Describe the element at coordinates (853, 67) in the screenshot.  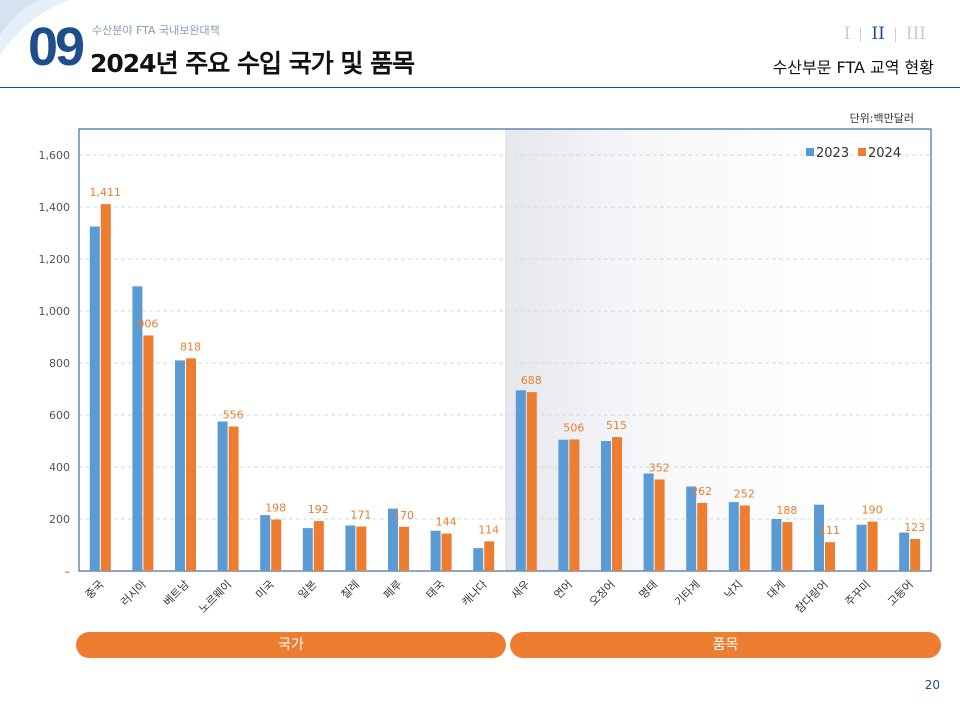
I see `section-title: 수산부문 FTA 교역 현황` at that location.